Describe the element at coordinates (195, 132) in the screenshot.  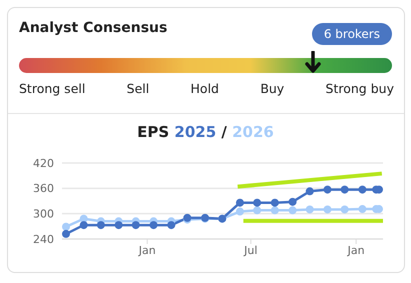
I see `text: 2025` at that location.